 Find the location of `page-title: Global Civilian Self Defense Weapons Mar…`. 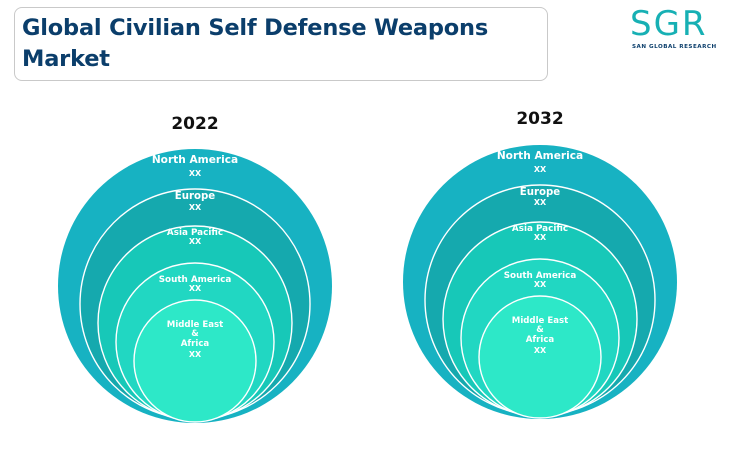

page-title: Global Civilian Self Defense Weapons Mar… is located at coordinates (255, 43).